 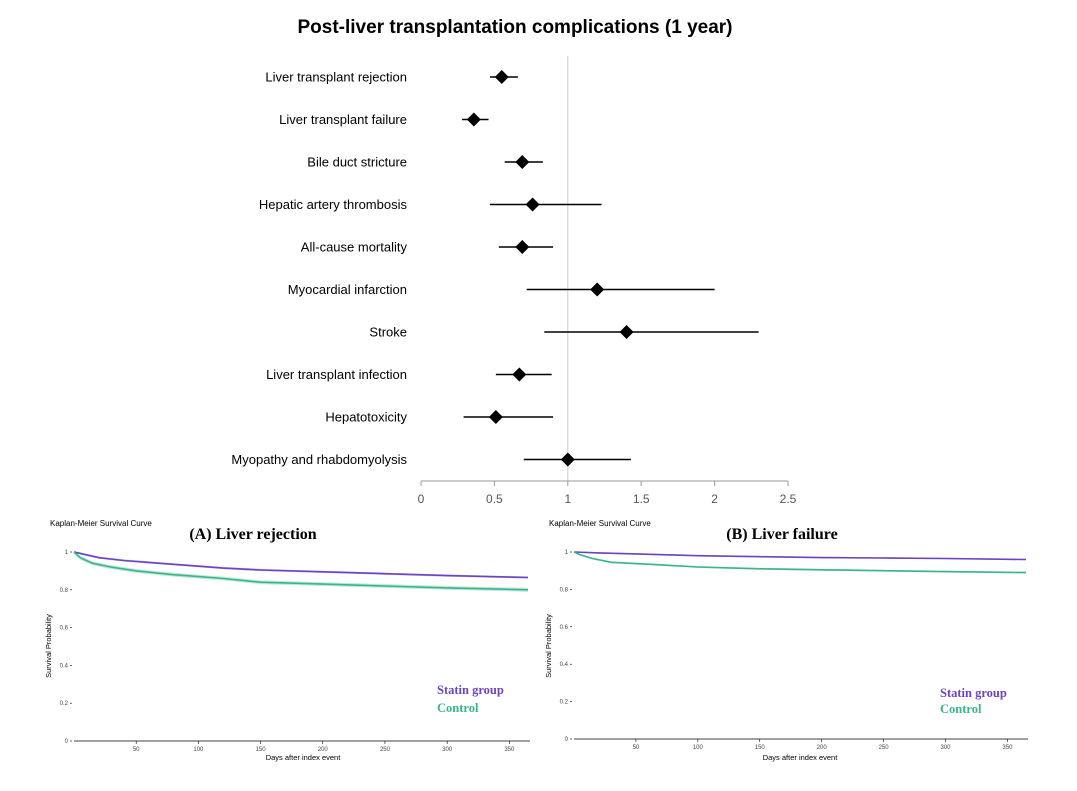 What do you see at coordinates (794, 650) in the screenshot?
I see `km-b-plot: 50 100 150 200 250 300 350 0 0.2 0.4 0.6 0.8 1` at bounding box center [794, 650].